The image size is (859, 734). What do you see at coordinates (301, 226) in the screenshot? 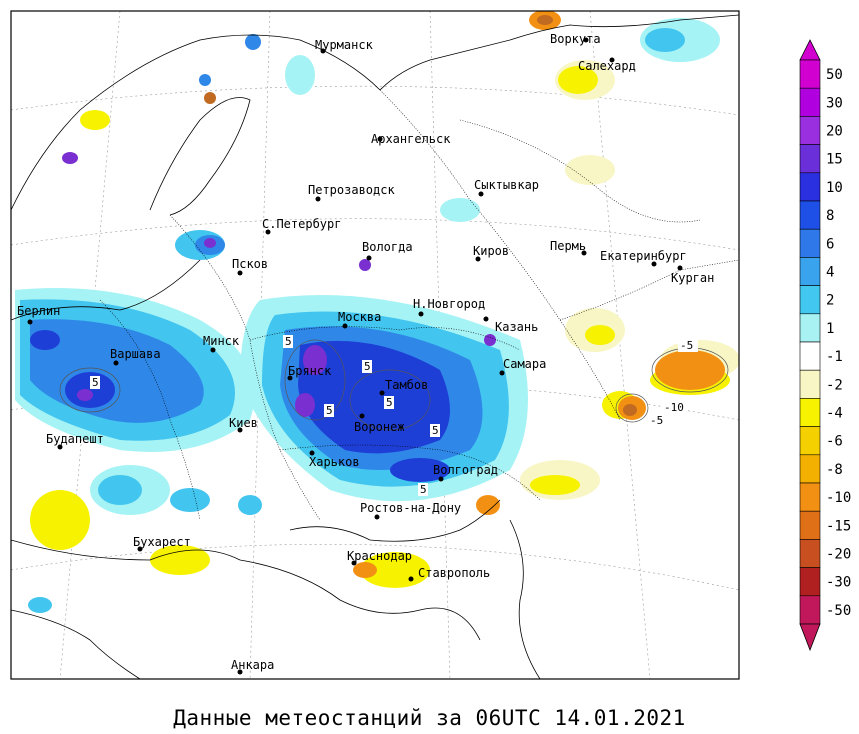
I see `city-st-petersburg: С.Петербург` at bounding box center [301, 226].